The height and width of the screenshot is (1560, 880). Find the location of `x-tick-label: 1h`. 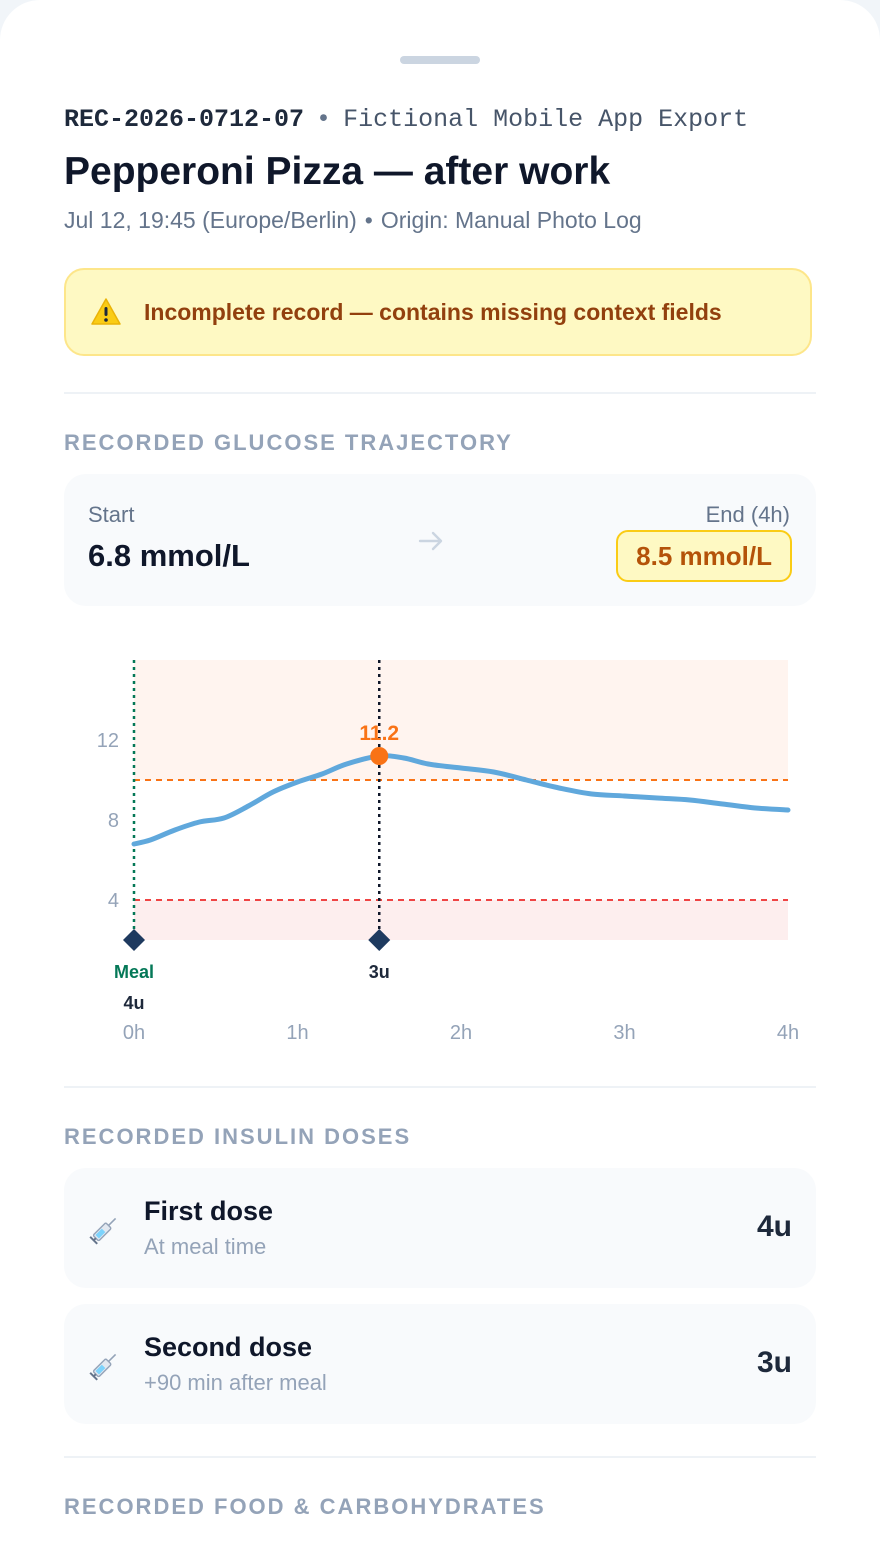

x-tick-label: 1h is located at coordinates (297, 1033).